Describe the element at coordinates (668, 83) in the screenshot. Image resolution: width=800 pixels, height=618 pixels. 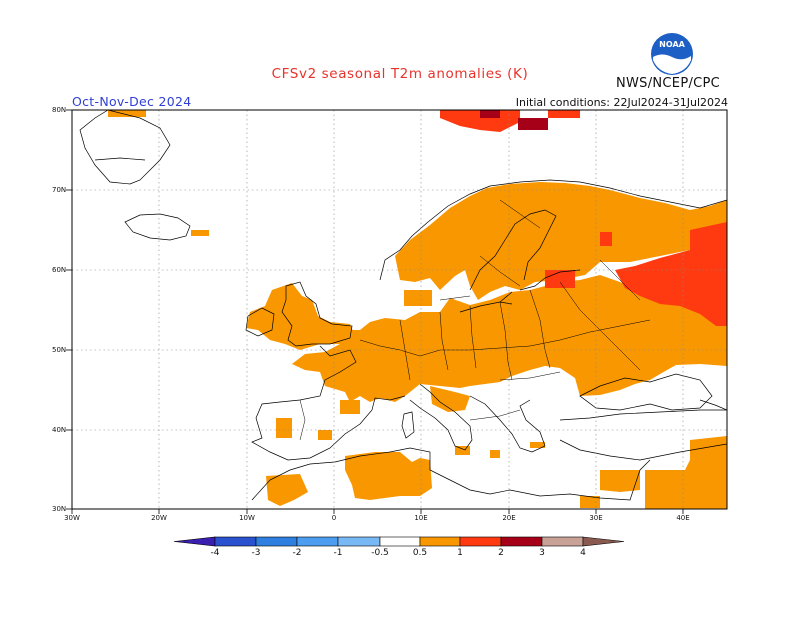
I see `agency-label: NWS/NCEP/CPC` at that location.